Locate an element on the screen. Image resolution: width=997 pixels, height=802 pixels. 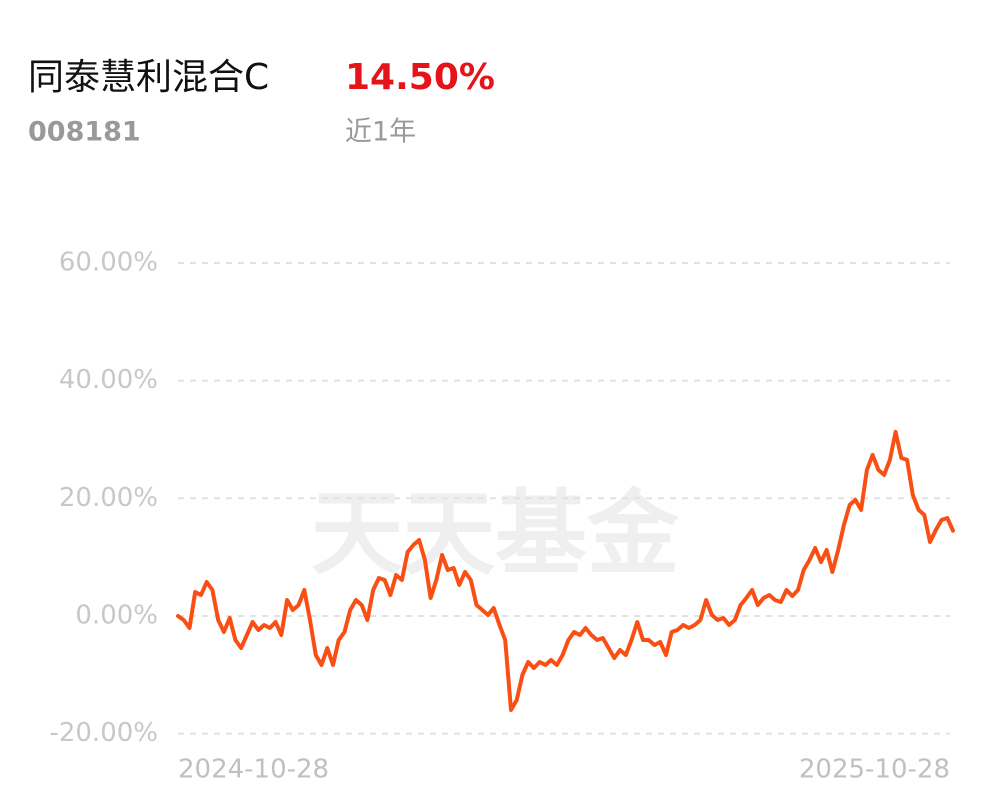
watermark: 天天基金 is located at coordinates (495, 533).